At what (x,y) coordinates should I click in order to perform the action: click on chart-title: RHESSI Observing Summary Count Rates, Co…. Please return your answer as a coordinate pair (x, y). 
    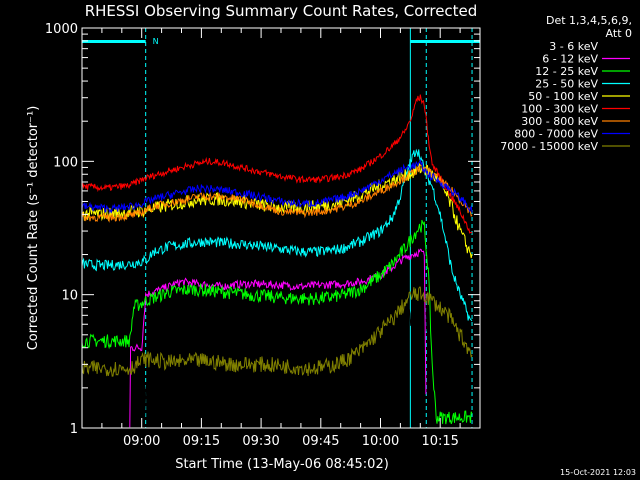
    Looking at the image, I should click on (281, 11).